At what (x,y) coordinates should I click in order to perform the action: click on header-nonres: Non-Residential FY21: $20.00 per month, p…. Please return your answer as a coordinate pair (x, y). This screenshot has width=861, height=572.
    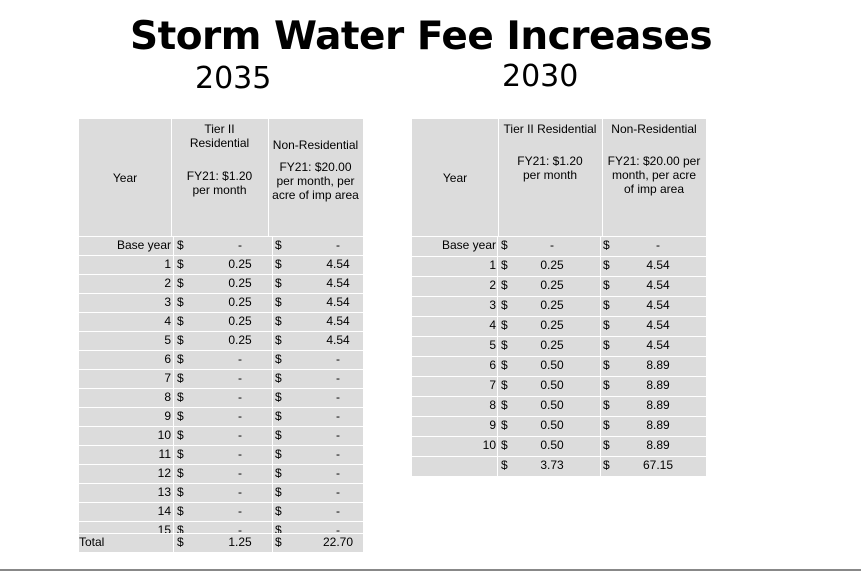
    Looking at the image, I should click on (315, 177).